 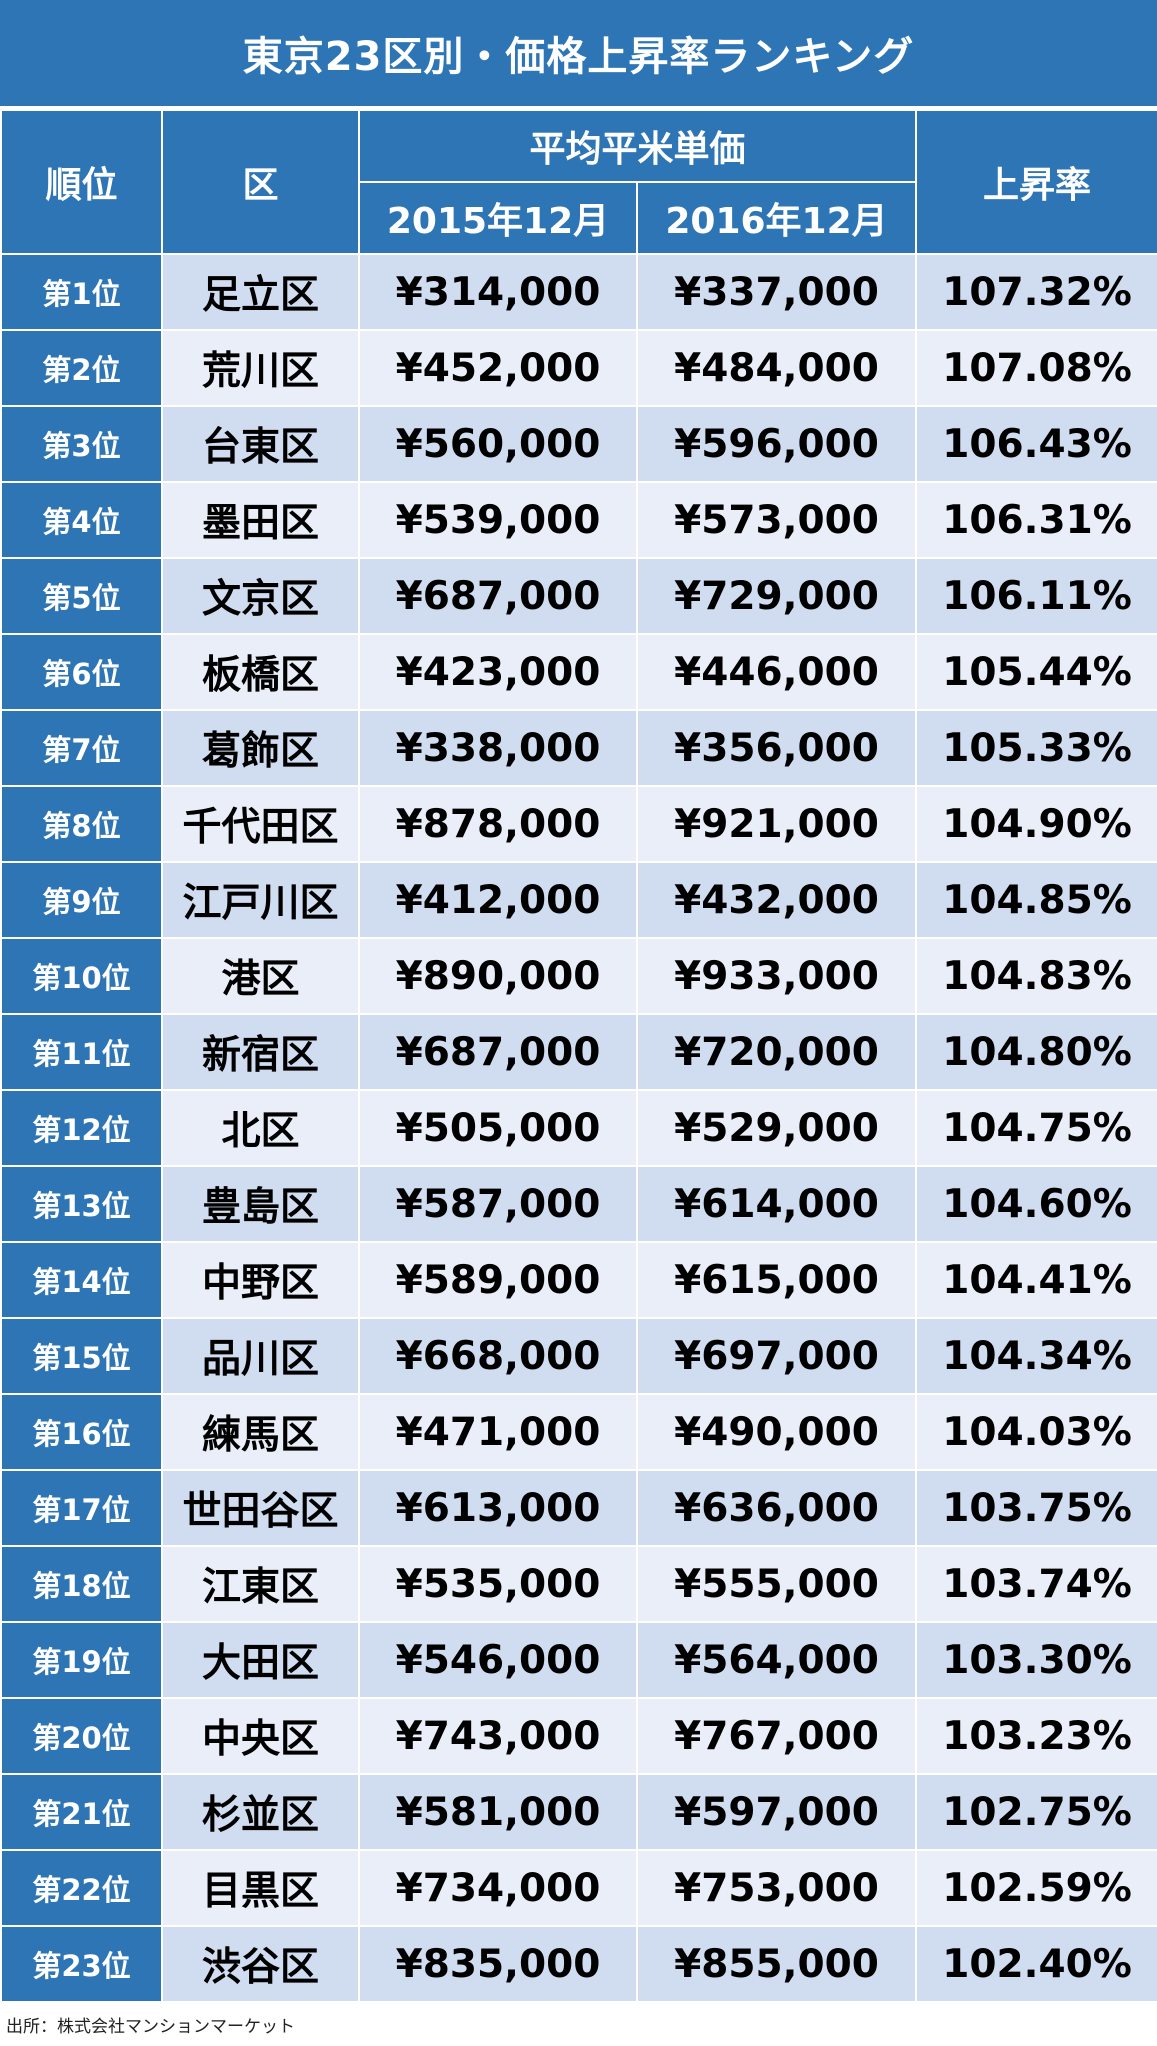 What do you see at coordinates (1036, 672) in the screenshot?
I see `rate-cell: 105.44%` at bounding box center [1036, 672].